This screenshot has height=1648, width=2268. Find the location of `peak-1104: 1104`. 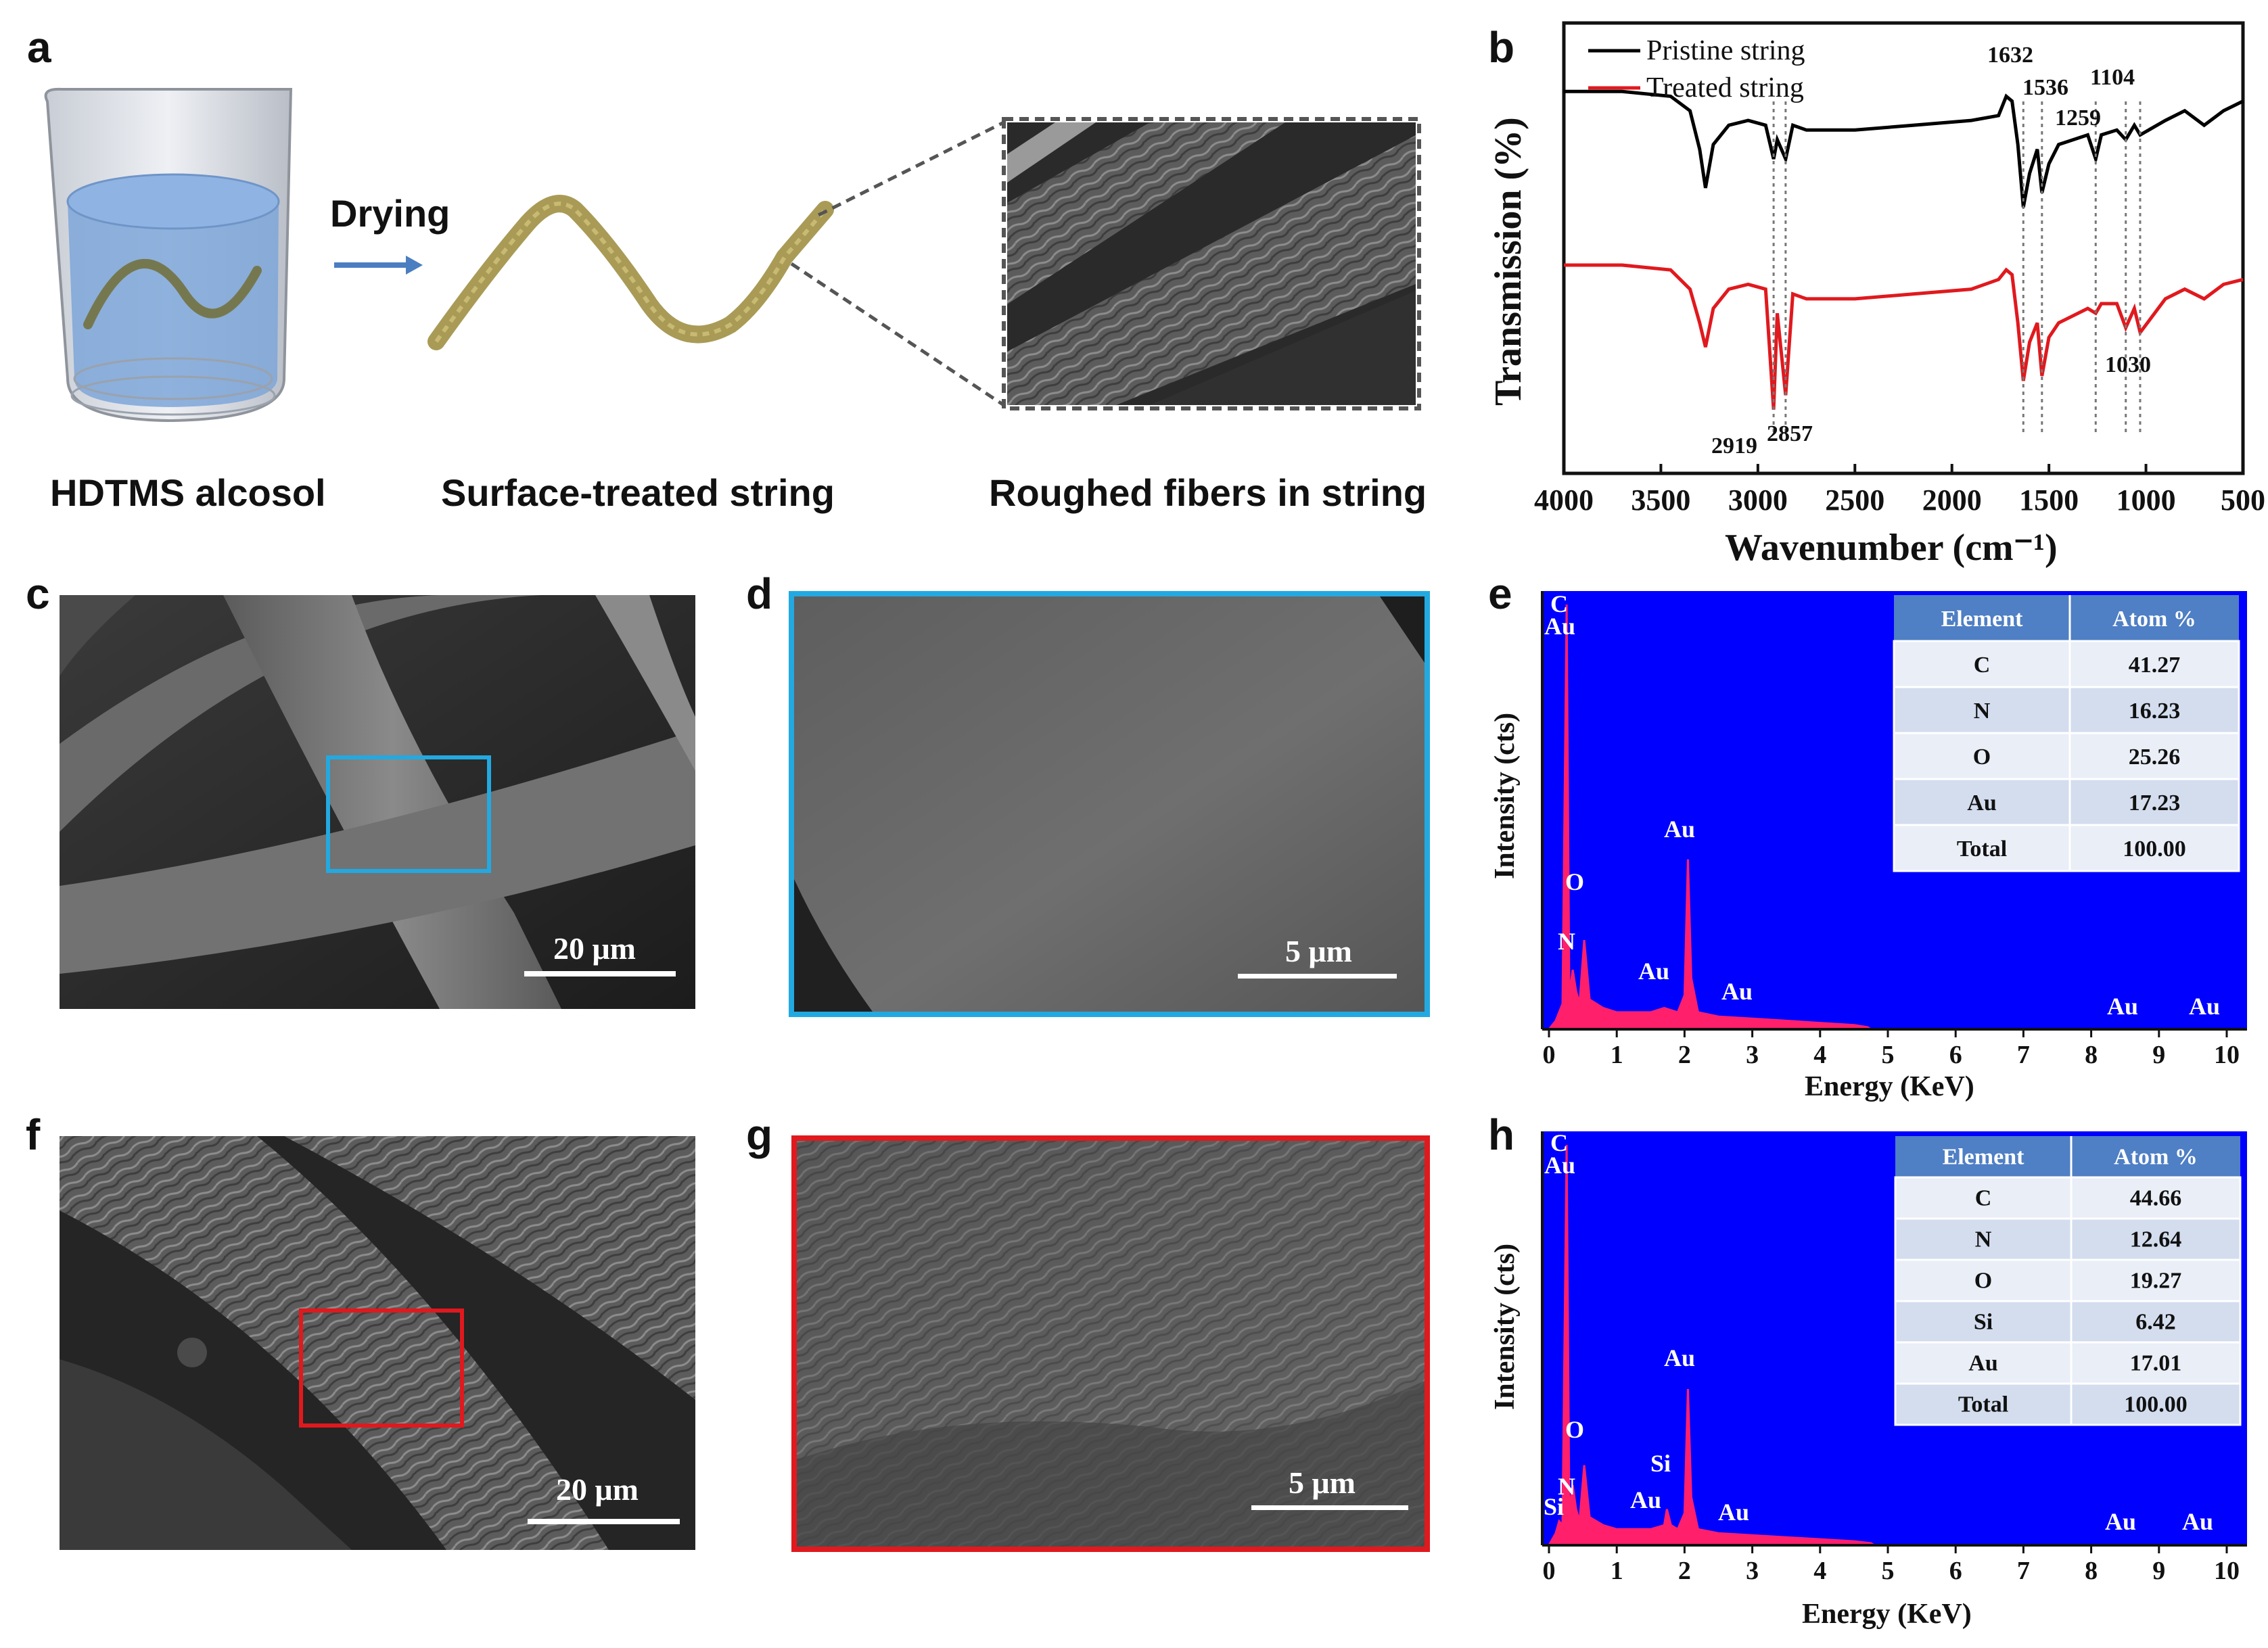

peak-1104: 1104 is located at coordinates (2112, 77).